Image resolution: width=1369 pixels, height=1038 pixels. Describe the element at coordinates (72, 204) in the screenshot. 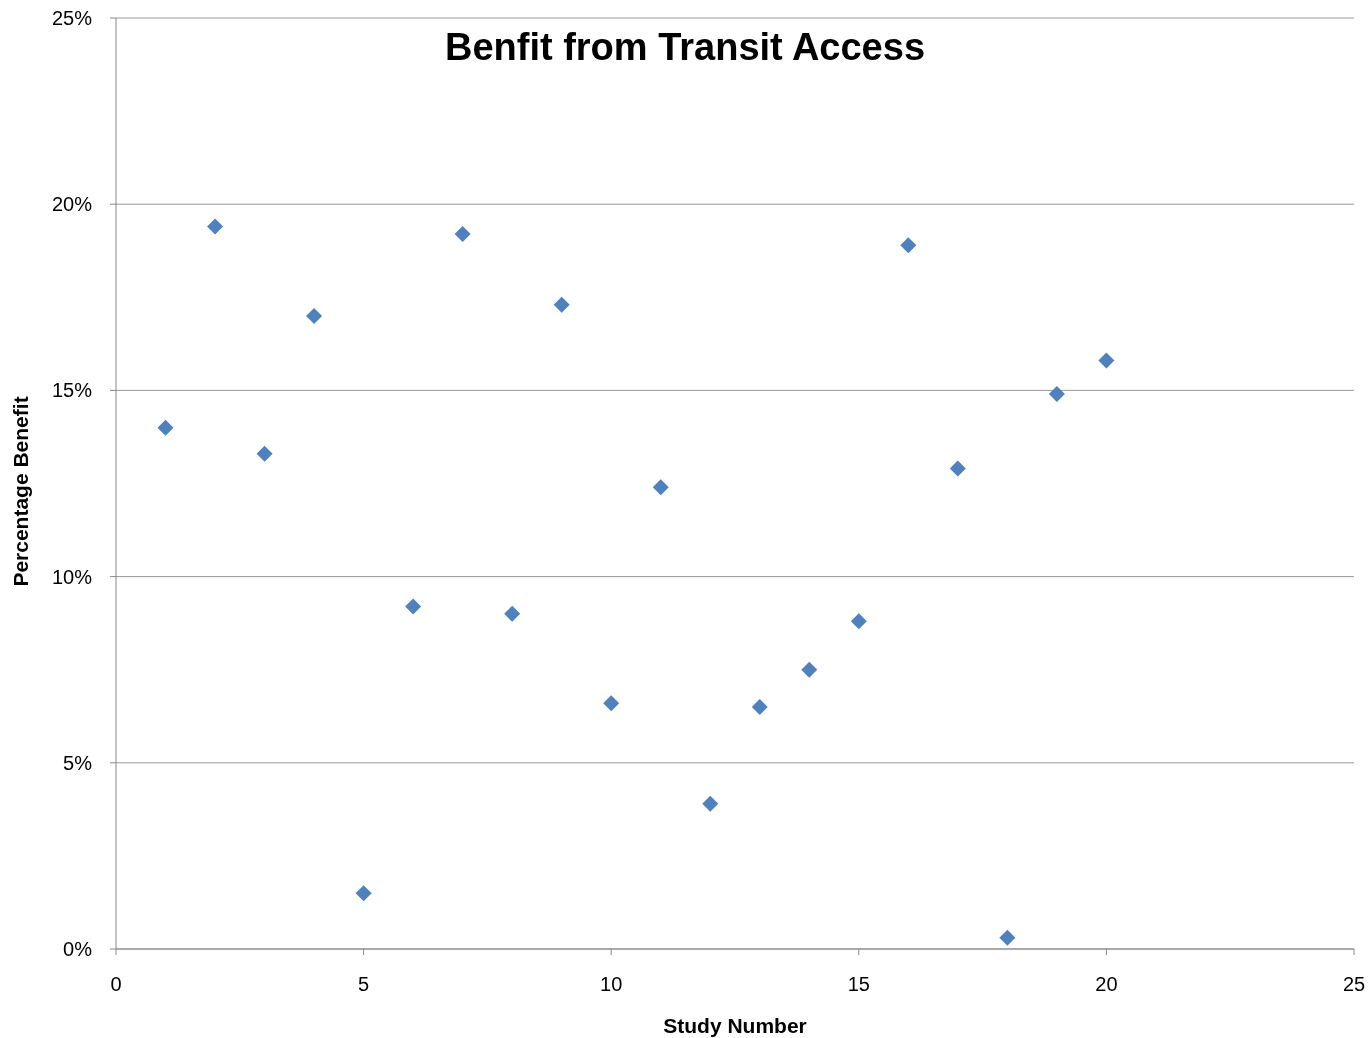

I see `y-tick-label: 20%` at that location.